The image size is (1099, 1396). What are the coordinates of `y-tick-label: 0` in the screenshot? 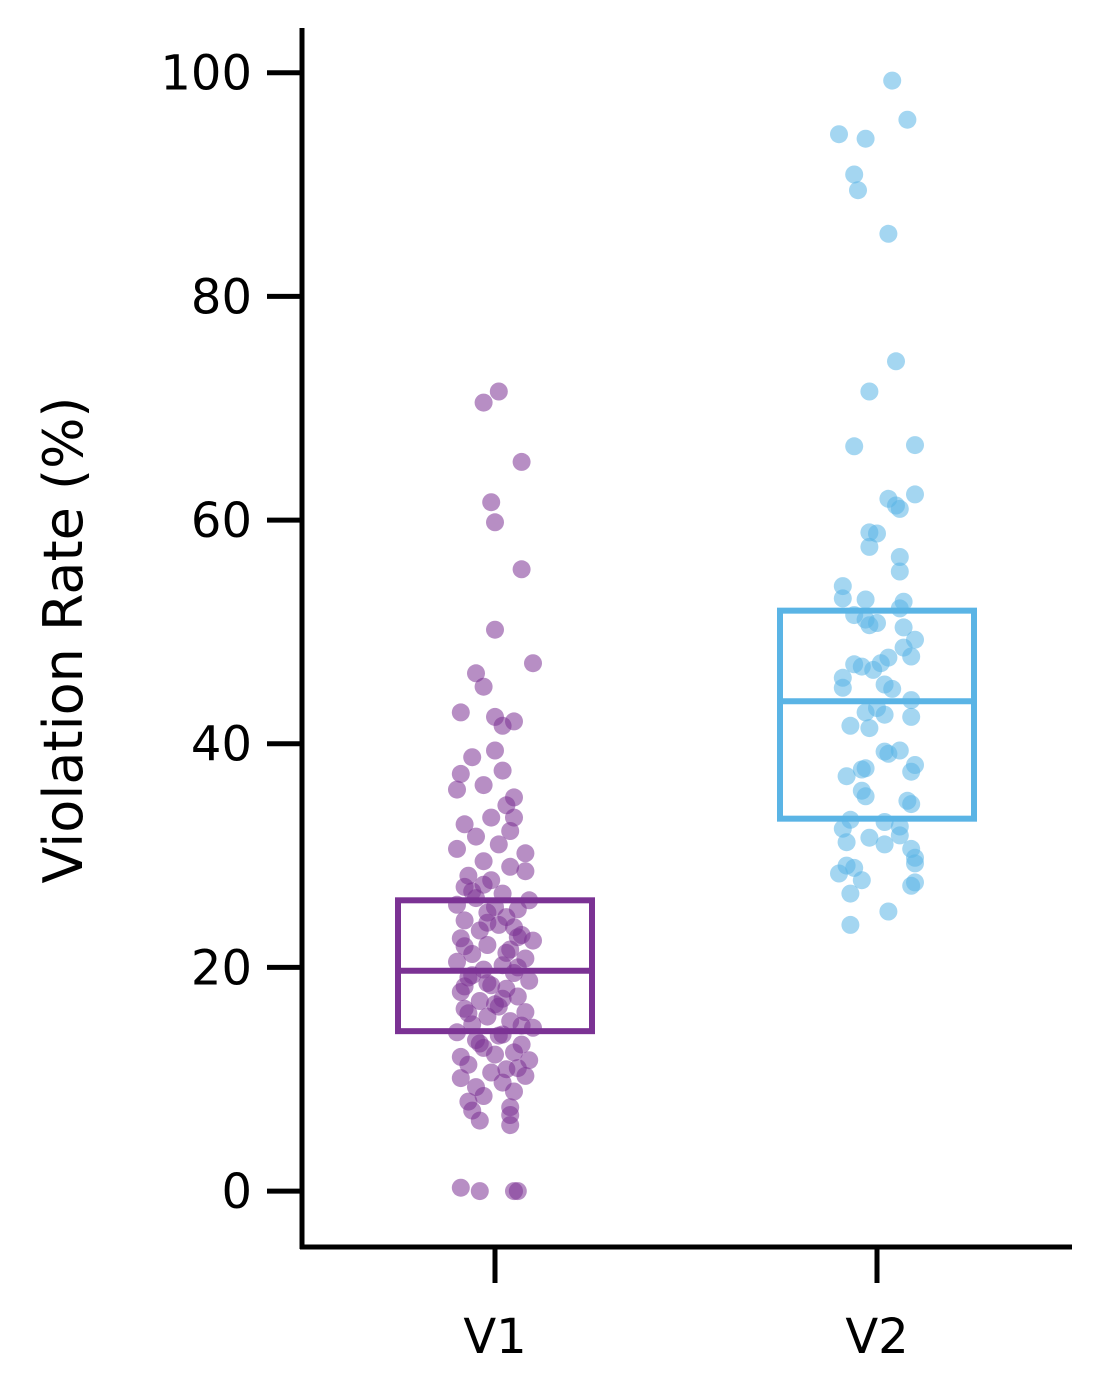 It's located at (236, 1192).